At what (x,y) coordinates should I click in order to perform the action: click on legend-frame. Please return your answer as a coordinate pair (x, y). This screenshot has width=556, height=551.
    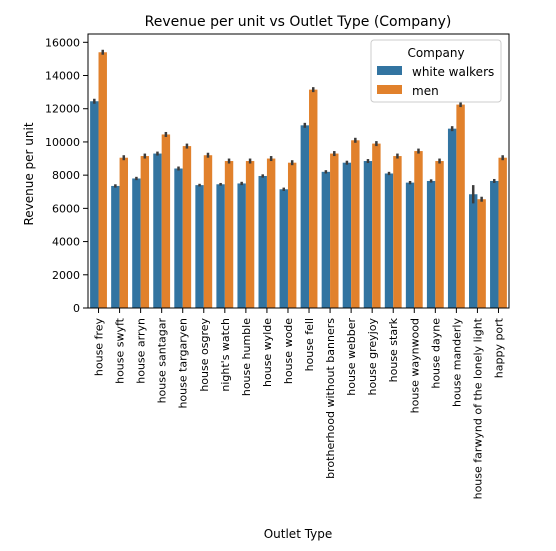
    Looking at the image, I should click on (436, 71).